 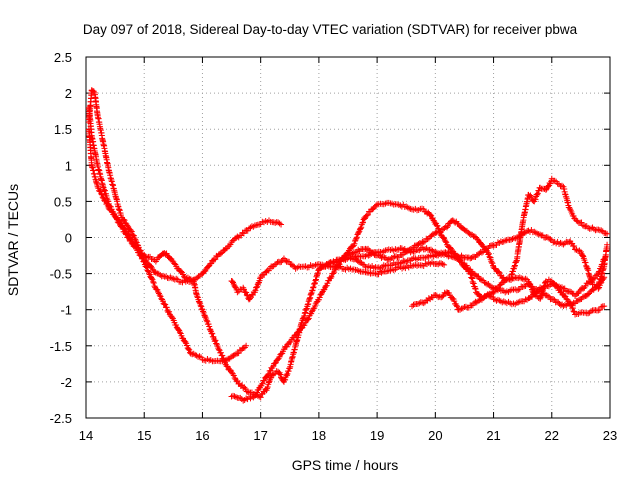 I want to click on y-tick-label: -2.5, so click(x=61, y=418).